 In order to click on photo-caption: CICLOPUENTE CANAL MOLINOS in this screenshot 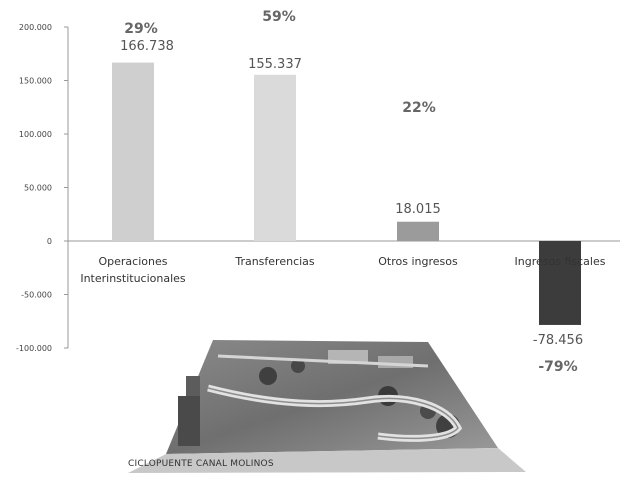, I will do `click(201, 464)`.